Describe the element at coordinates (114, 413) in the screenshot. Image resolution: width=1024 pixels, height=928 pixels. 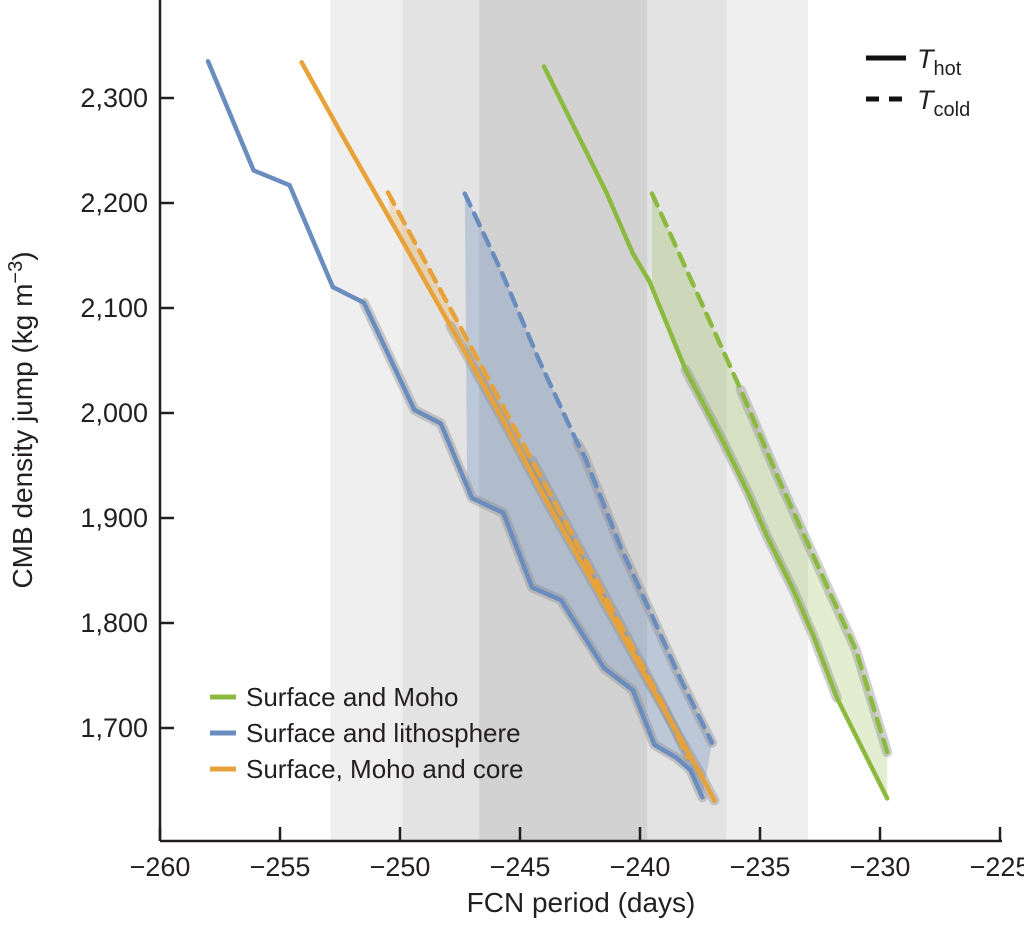
I see `y-tick-label: 2,000` at that location.